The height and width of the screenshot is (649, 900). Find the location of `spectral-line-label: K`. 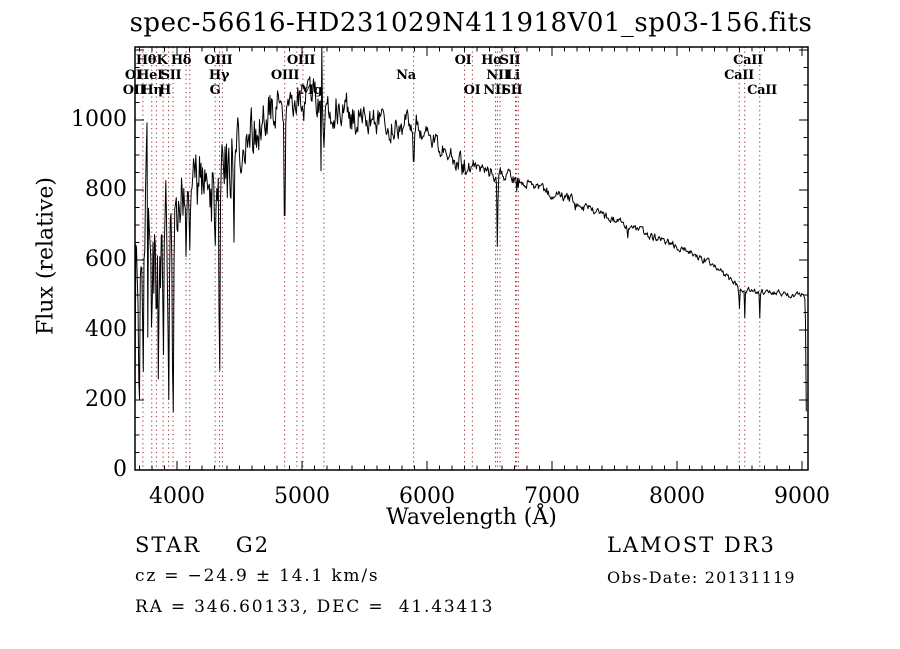

spectral-line-label: K is located at coordinates (162, 60).